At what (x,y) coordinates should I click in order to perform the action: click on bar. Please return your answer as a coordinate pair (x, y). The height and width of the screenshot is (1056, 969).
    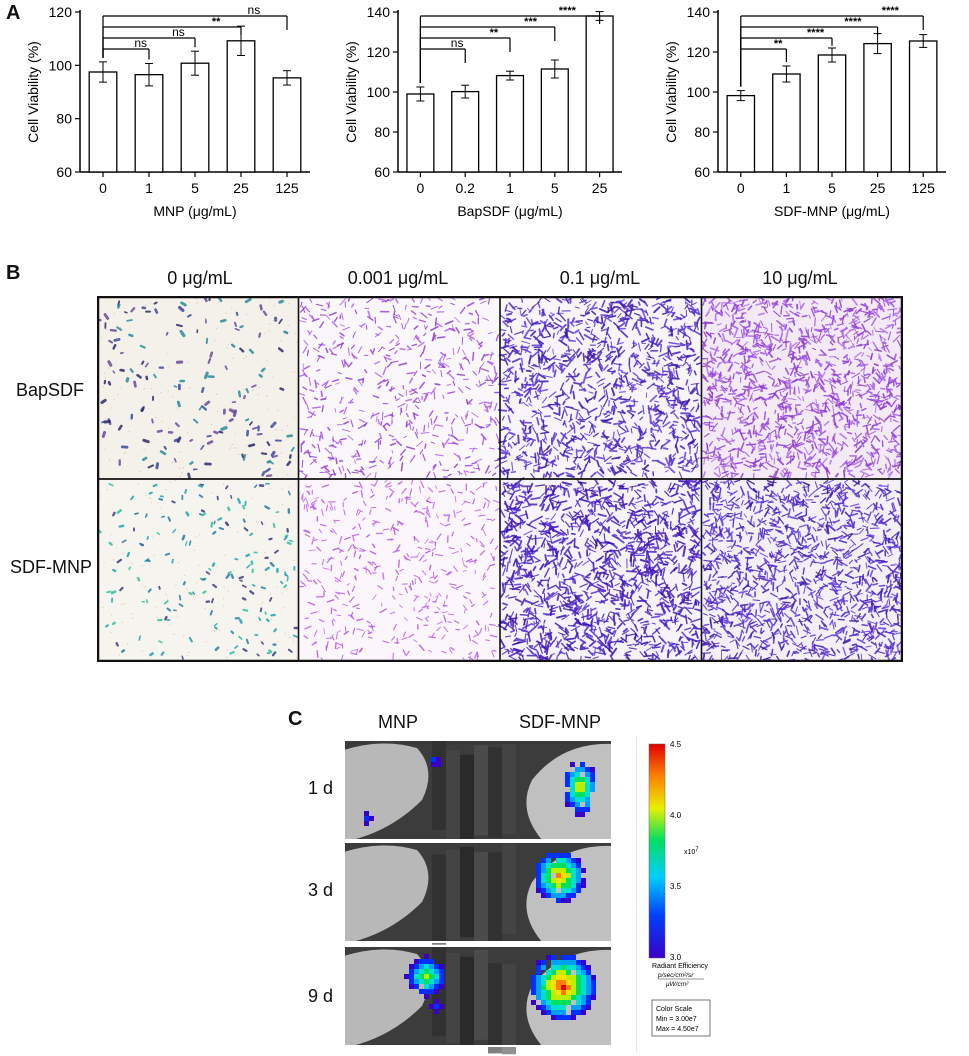
    Looking at the image, I should click on (465, 132).